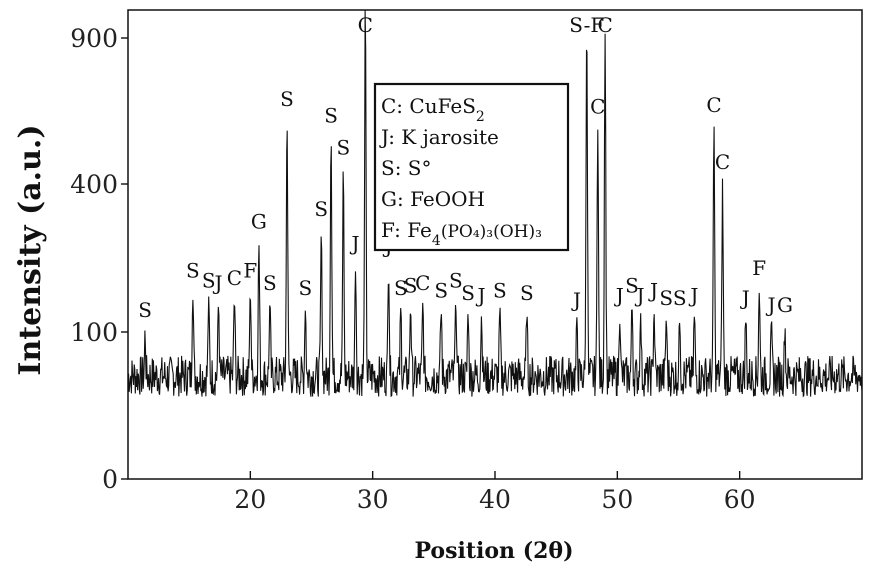 The image size is (876, 576). What do you see at coordinates (617, 499) in the screenshot?
I see `x-tick-label: 50` at bounding box center [617, 499].